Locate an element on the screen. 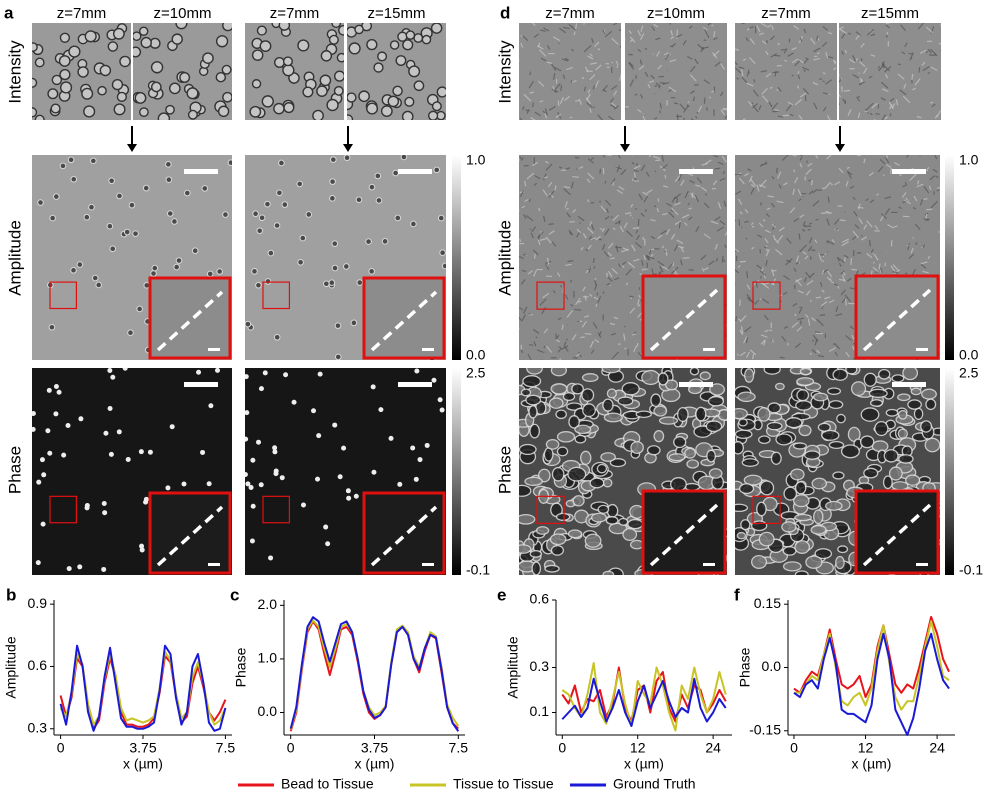  series-line is located at coordinates (871, 684).